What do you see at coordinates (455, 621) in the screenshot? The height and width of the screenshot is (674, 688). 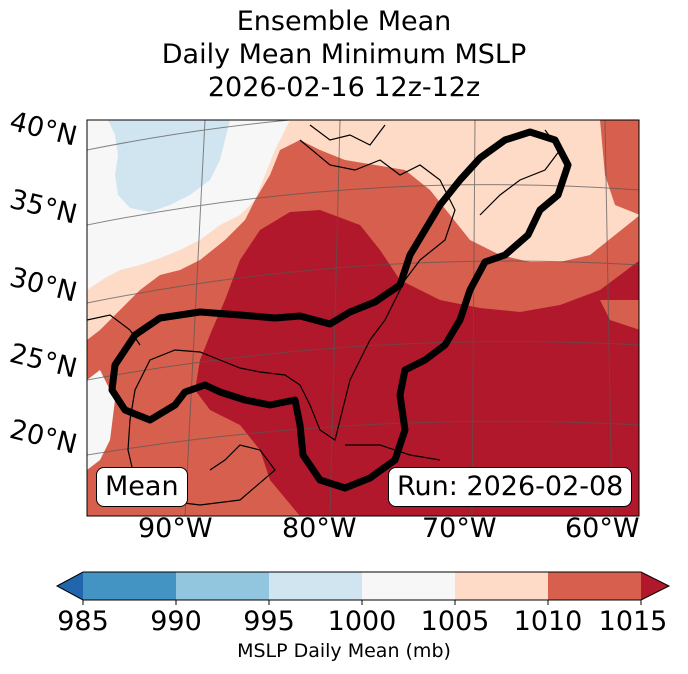 I see `colorbar-tick-1005: 1005` at bounding box center [455, 621].